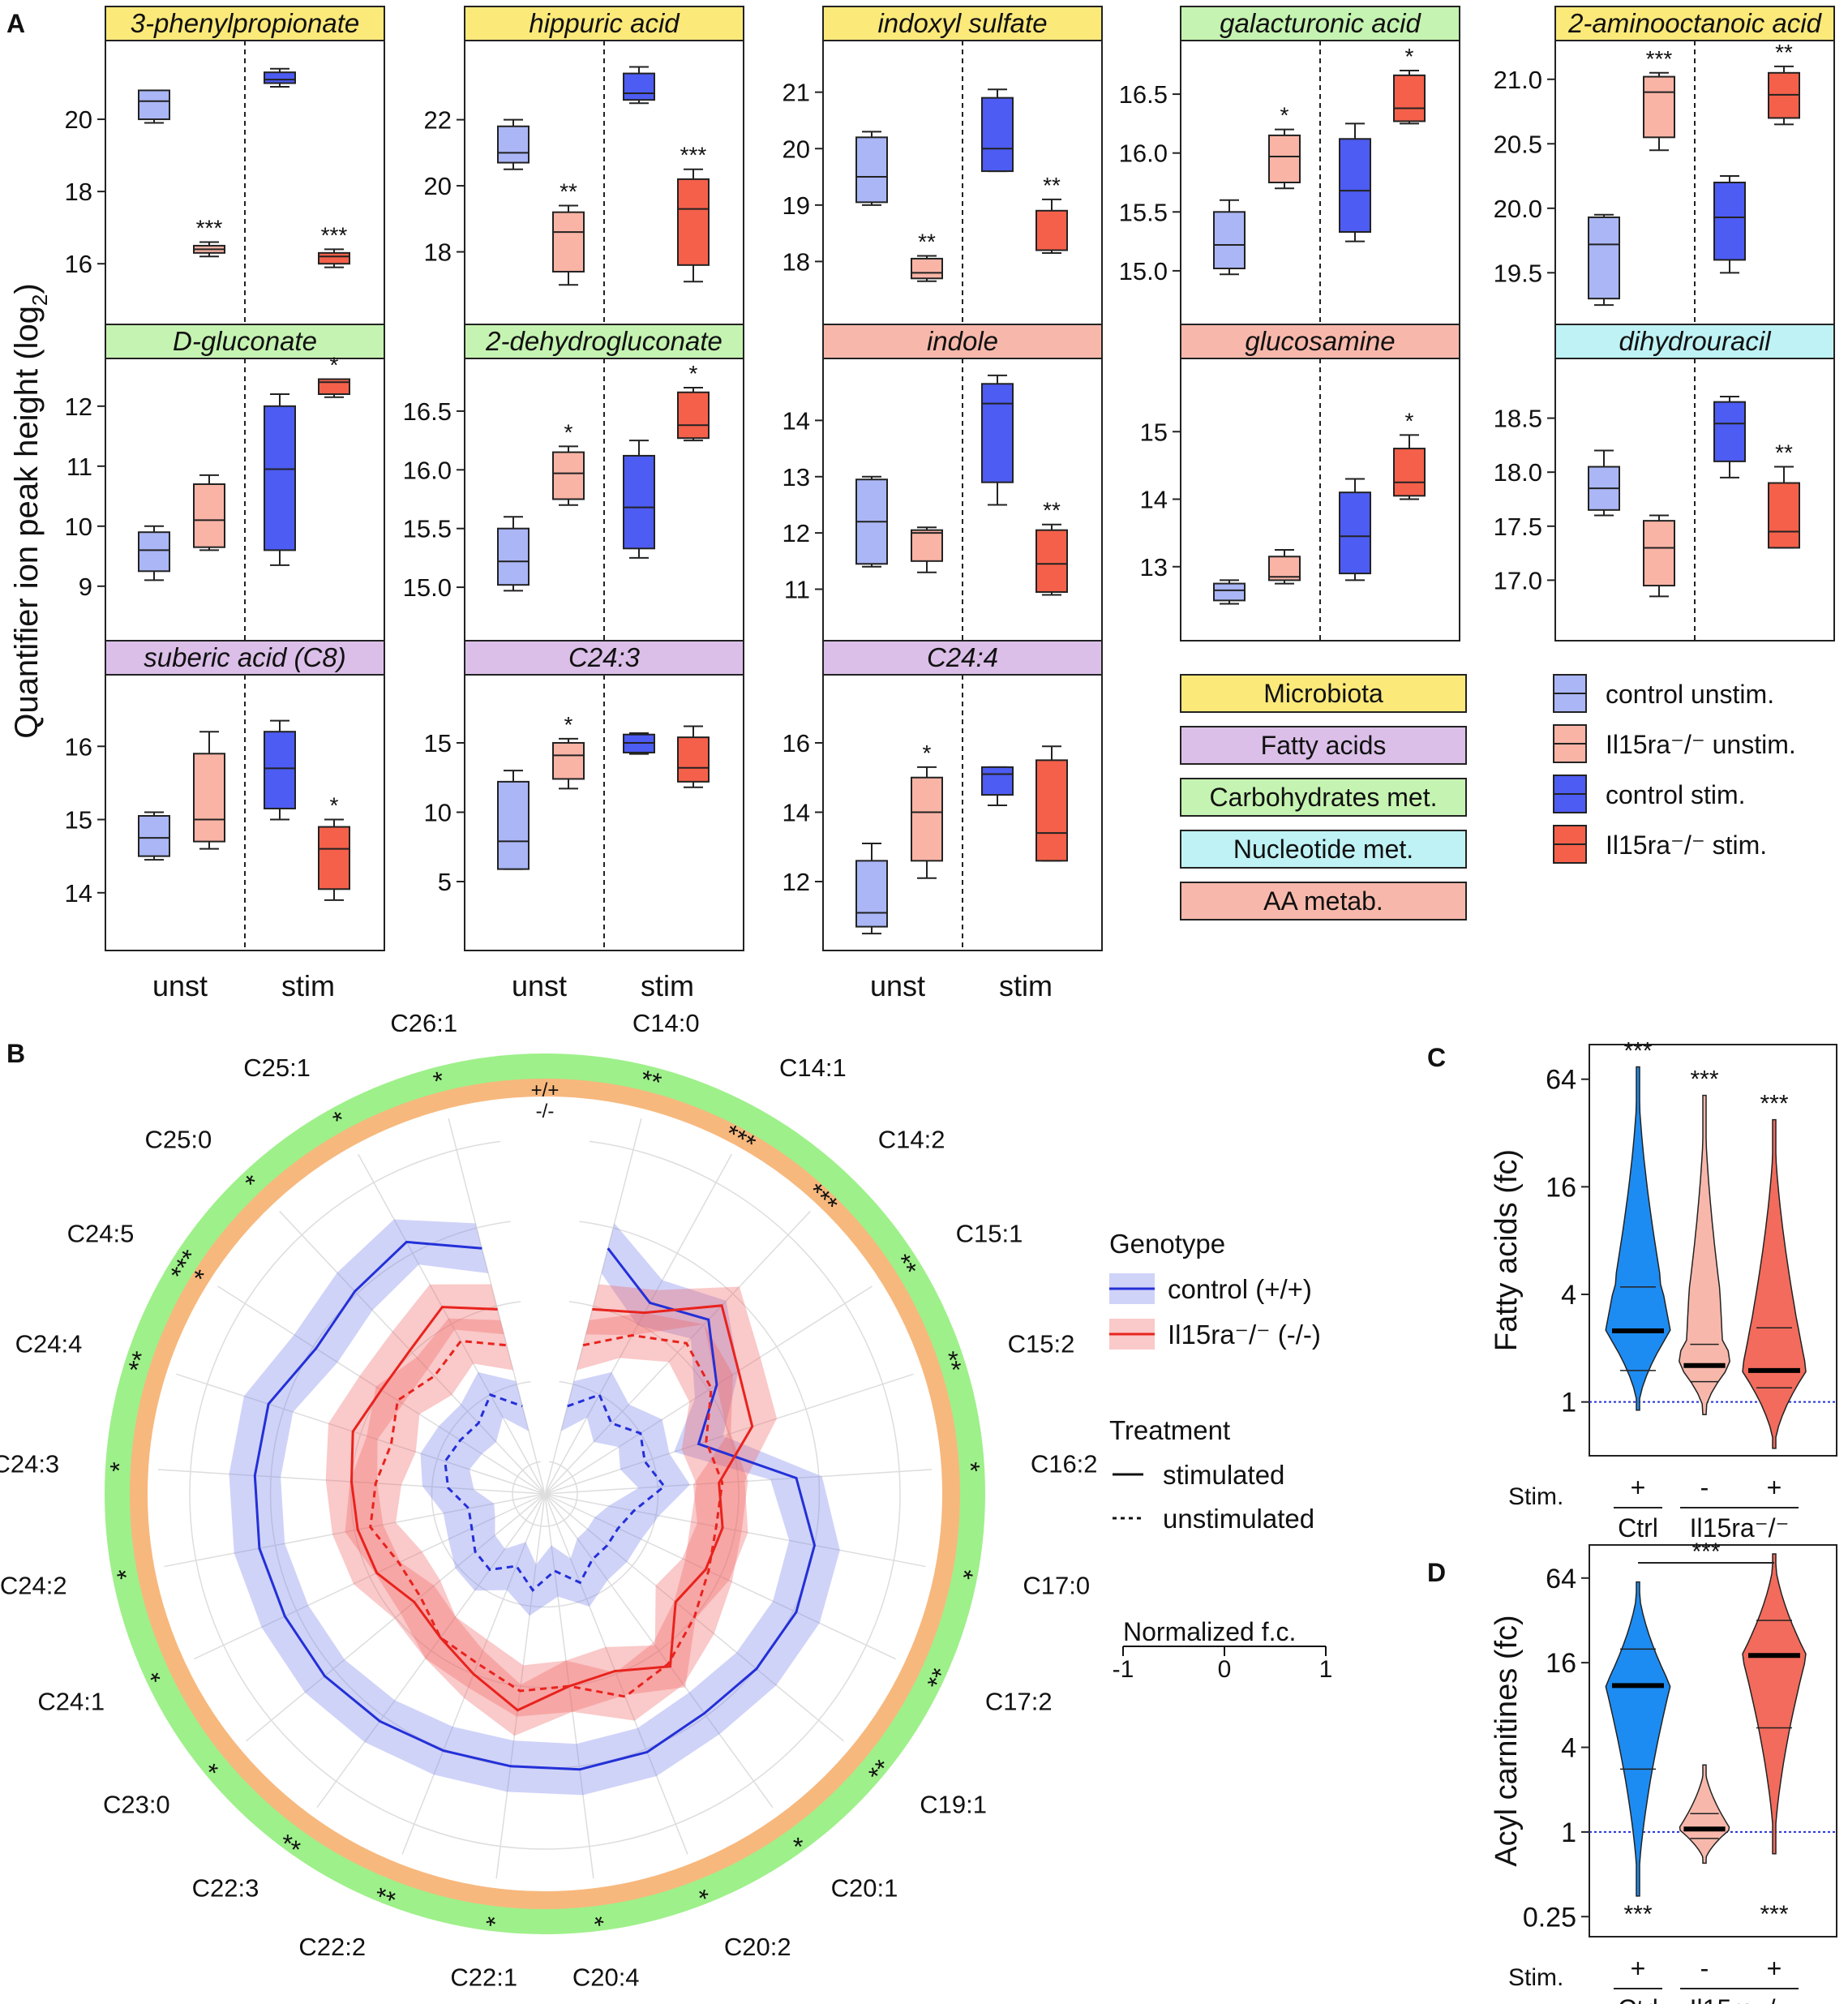  I want to click on radar-axis-label: C22:2, so click(332, 1947).